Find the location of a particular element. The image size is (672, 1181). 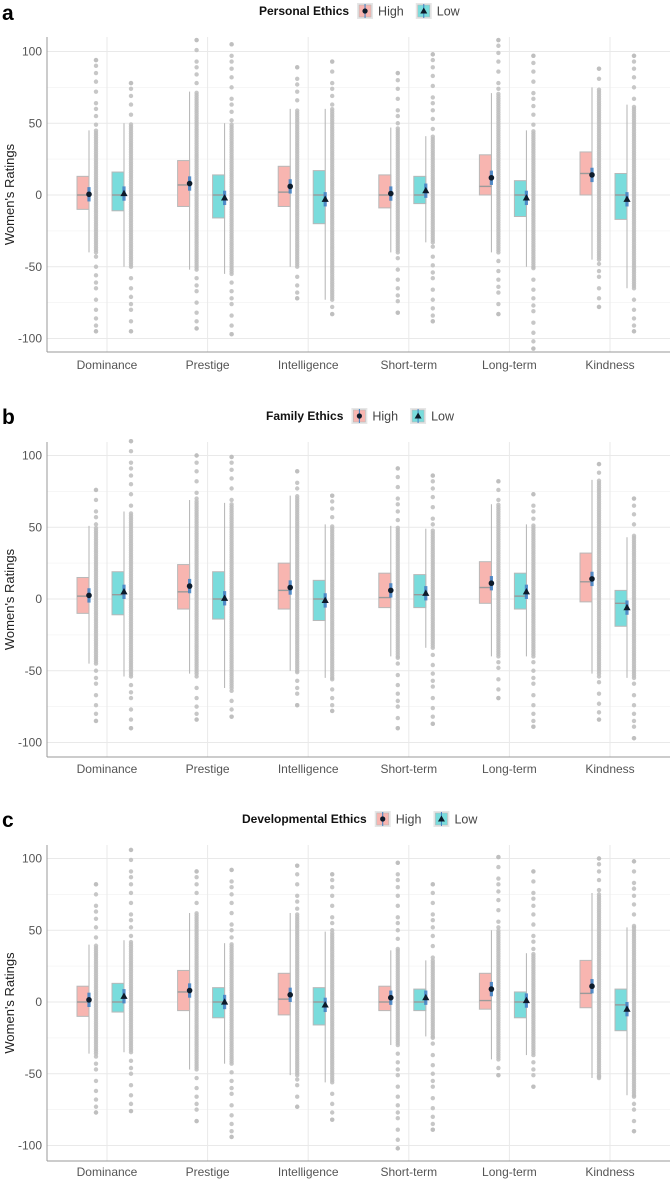

mean-marker-triangle is located at coordinates (526, 1000).